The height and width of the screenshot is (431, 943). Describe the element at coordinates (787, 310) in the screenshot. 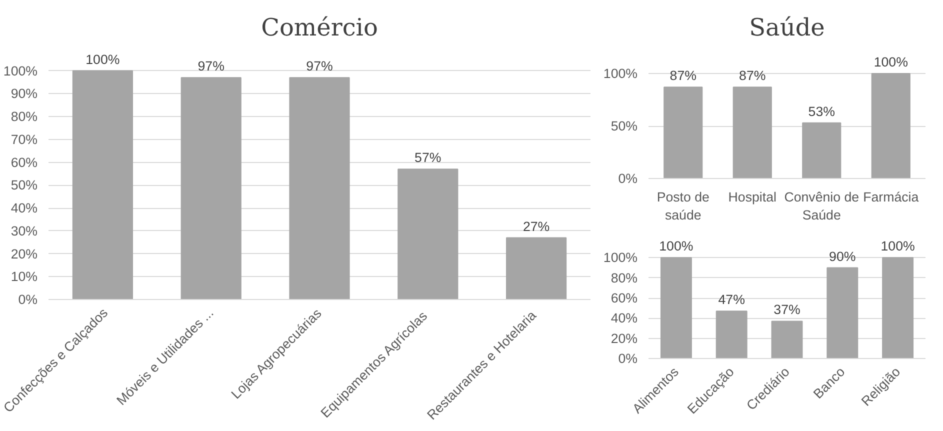

I see `data-label: 37%` at that location.